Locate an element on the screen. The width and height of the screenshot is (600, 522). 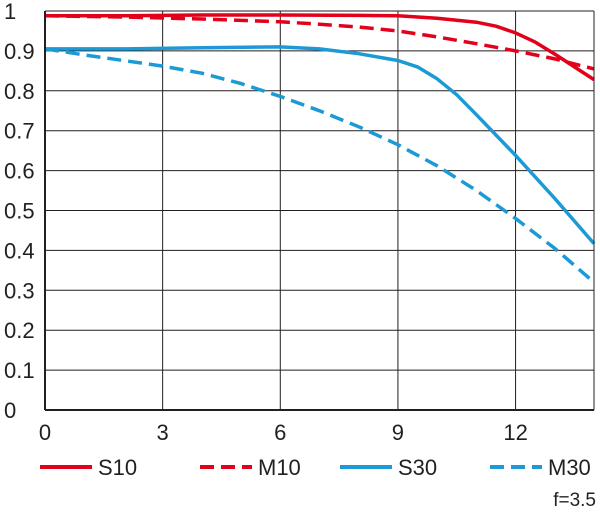
aperture-note: f=3.5 is located at coordinates (574, 500).